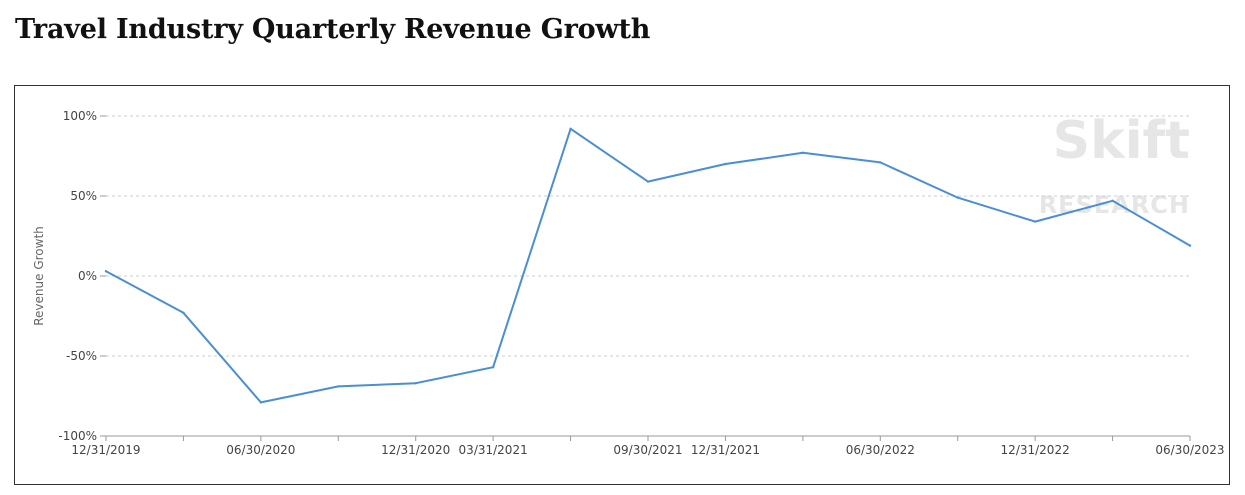 This screenshot has width=1245, height=495. I want to click on x-tick-label: 06/30/2020, so click(260, 450).